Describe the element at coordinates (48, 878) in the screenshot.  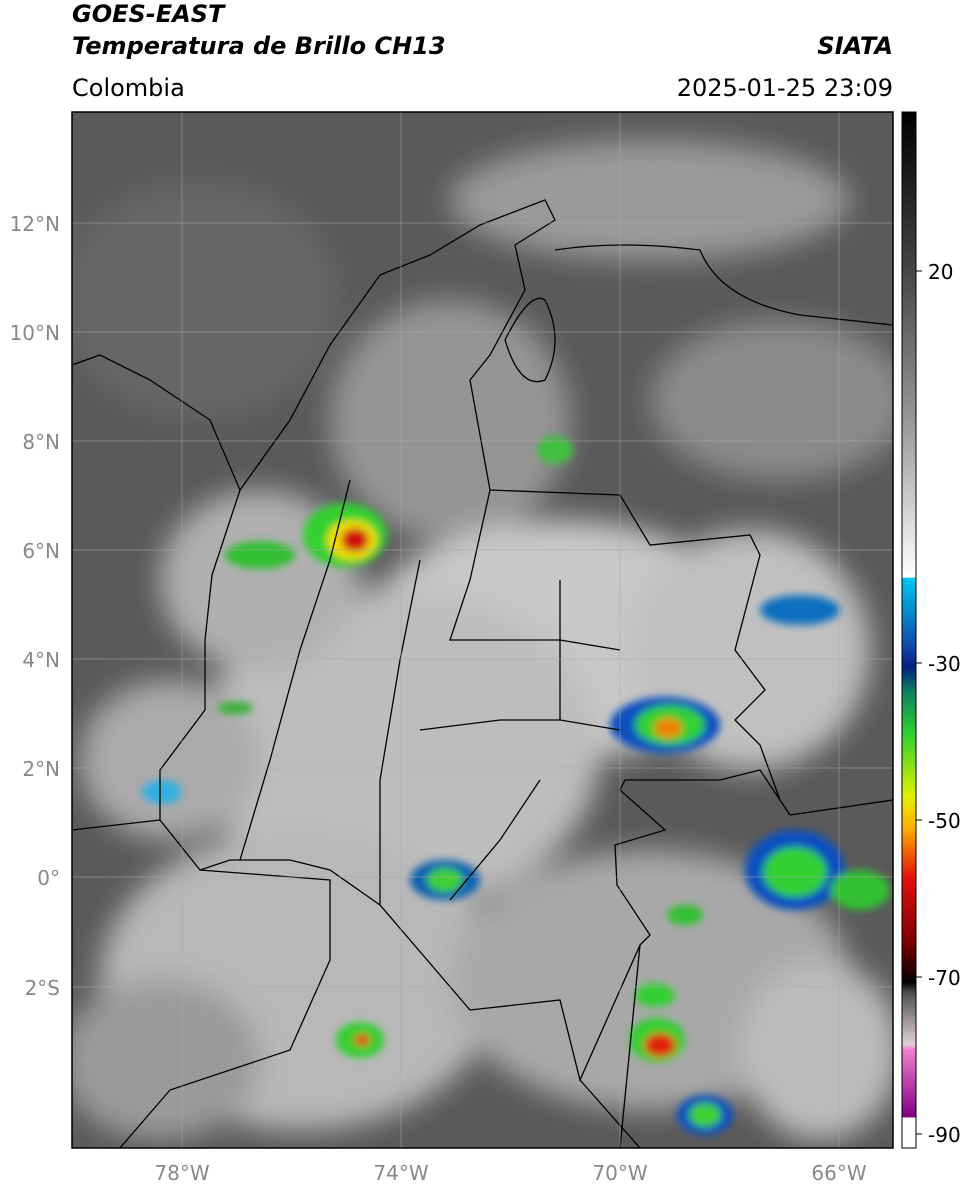
I see `lat-tick-label: 0°` at that location.